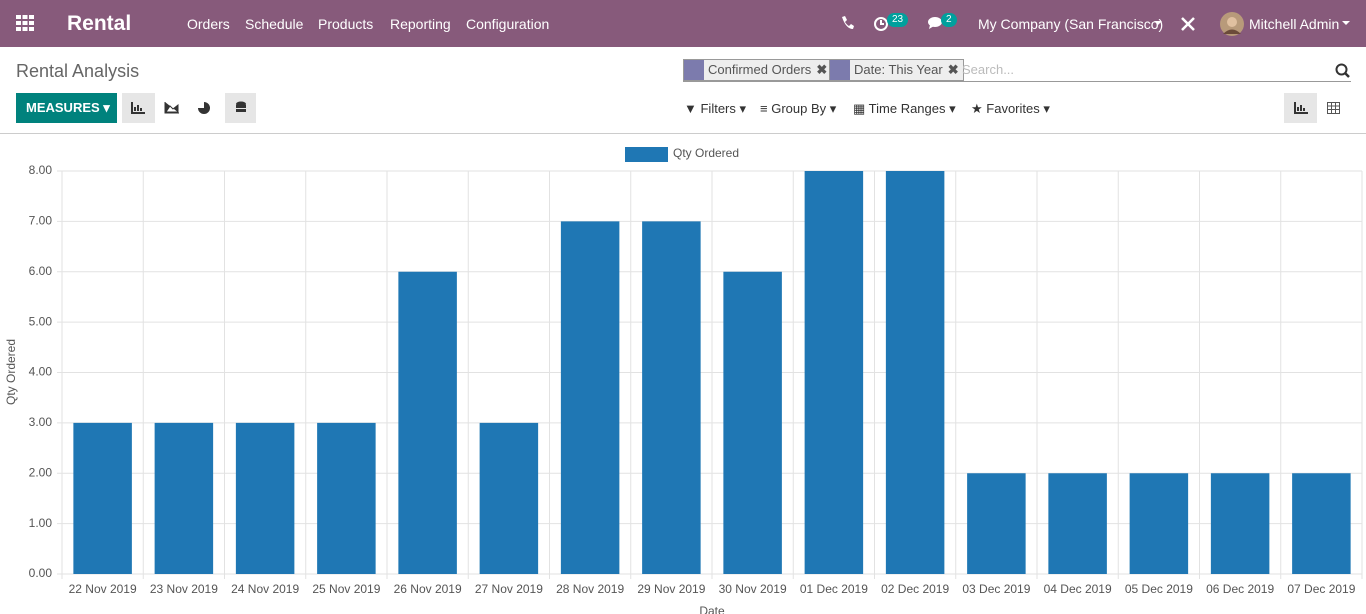 This screenshot has height=614, width=1366. I want to click on search-icon, so click(1343, 71).